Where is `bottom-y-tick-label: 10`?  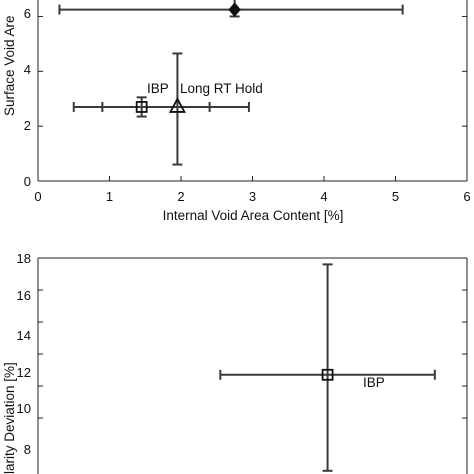
bottom-y-tick-label: 10 is located at coordinates (24, 408).